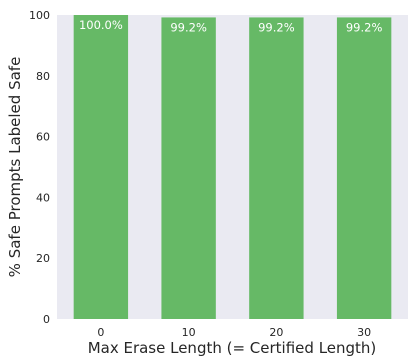  Describe the element at coordinates (364, 27) in the screenshot. I see `data-label-30: 99.2%` at that location.